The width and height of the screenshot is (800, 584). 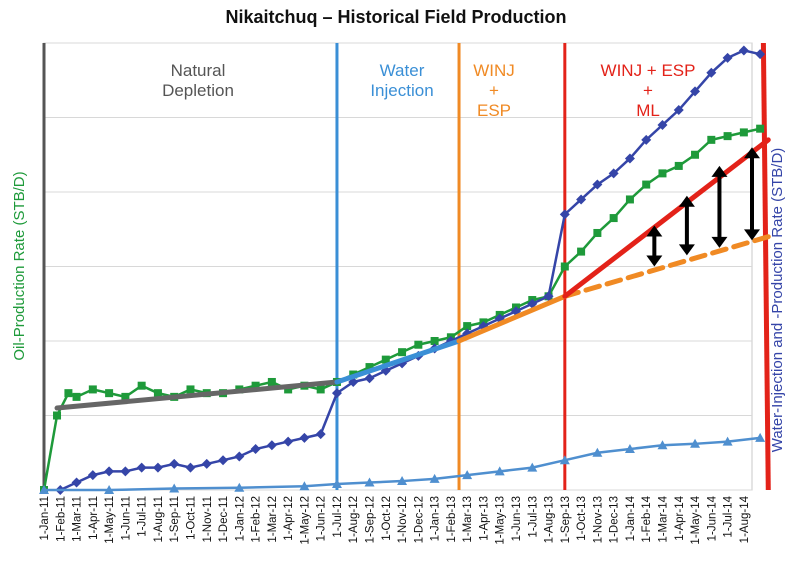 What do you see at coordinates (501, 520) in the screenshot?
I see `x-tick-label: 1-May-13` at bounding box center [501, 520].